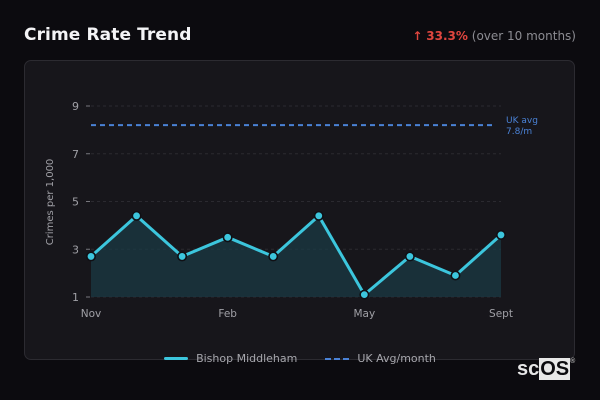 The image size is (600, 400). Describe the element at coordinates (523, 36) in the screenshot. I see `change-note: (over 10 months)` at that location.